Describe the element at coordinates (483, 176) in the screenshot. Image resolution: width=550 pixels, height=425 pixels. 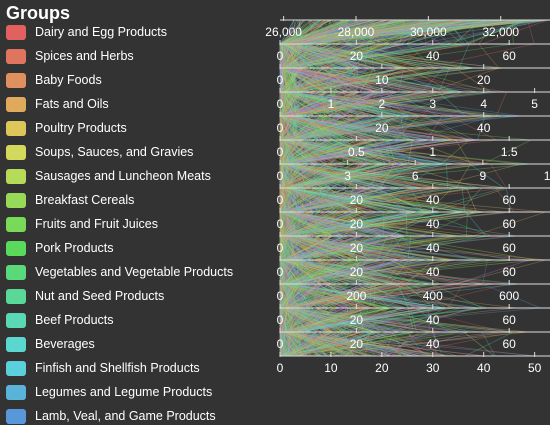
I see `tick-label: 9` at that location.